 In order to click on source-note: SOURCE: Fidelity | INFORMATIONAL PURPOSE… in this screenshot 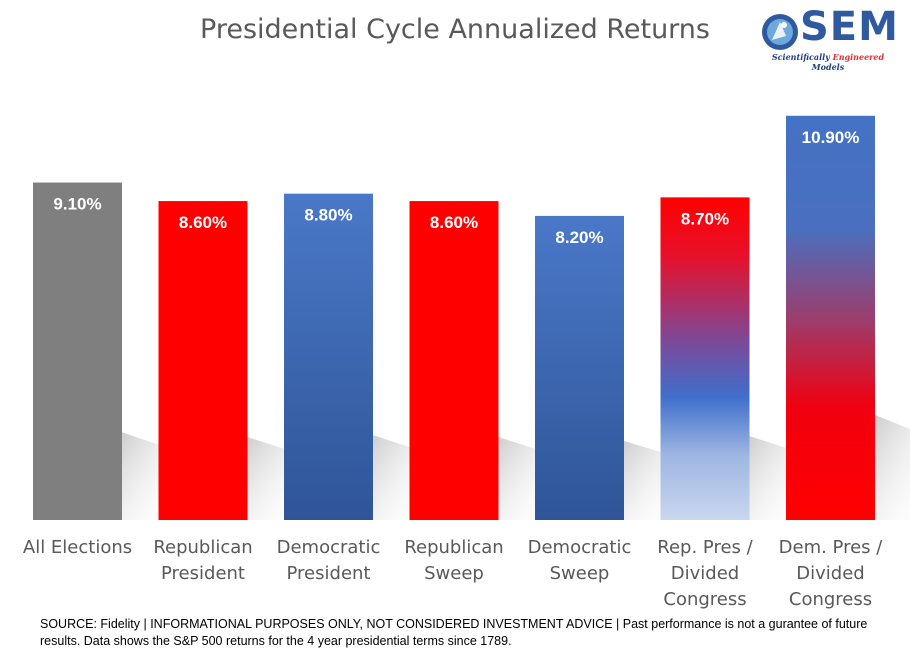, I will do `click(454, 632)`.